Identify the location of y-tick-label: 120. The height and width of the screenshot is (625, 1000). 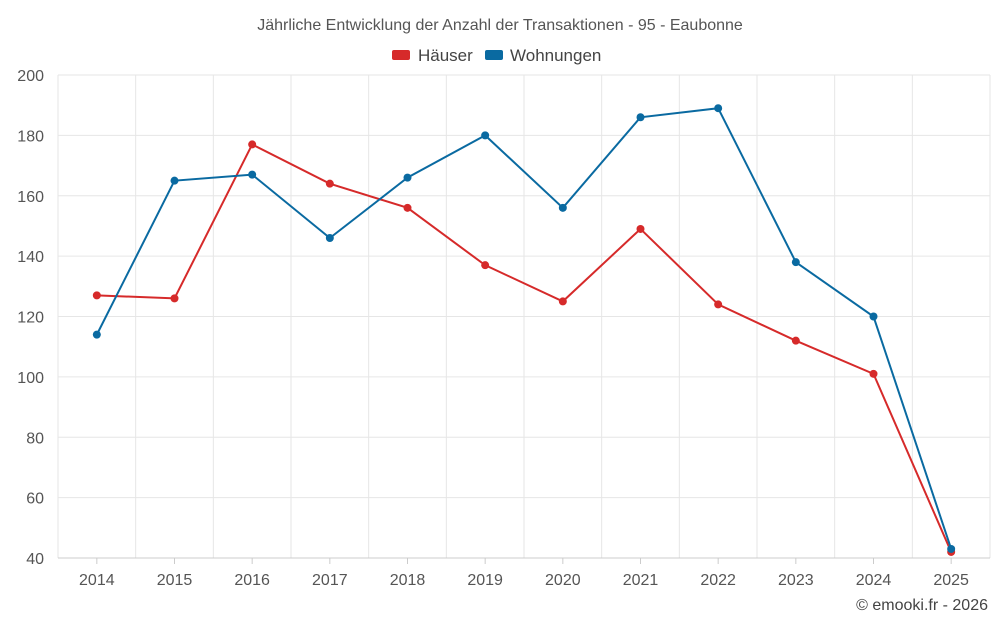
(30, 318).